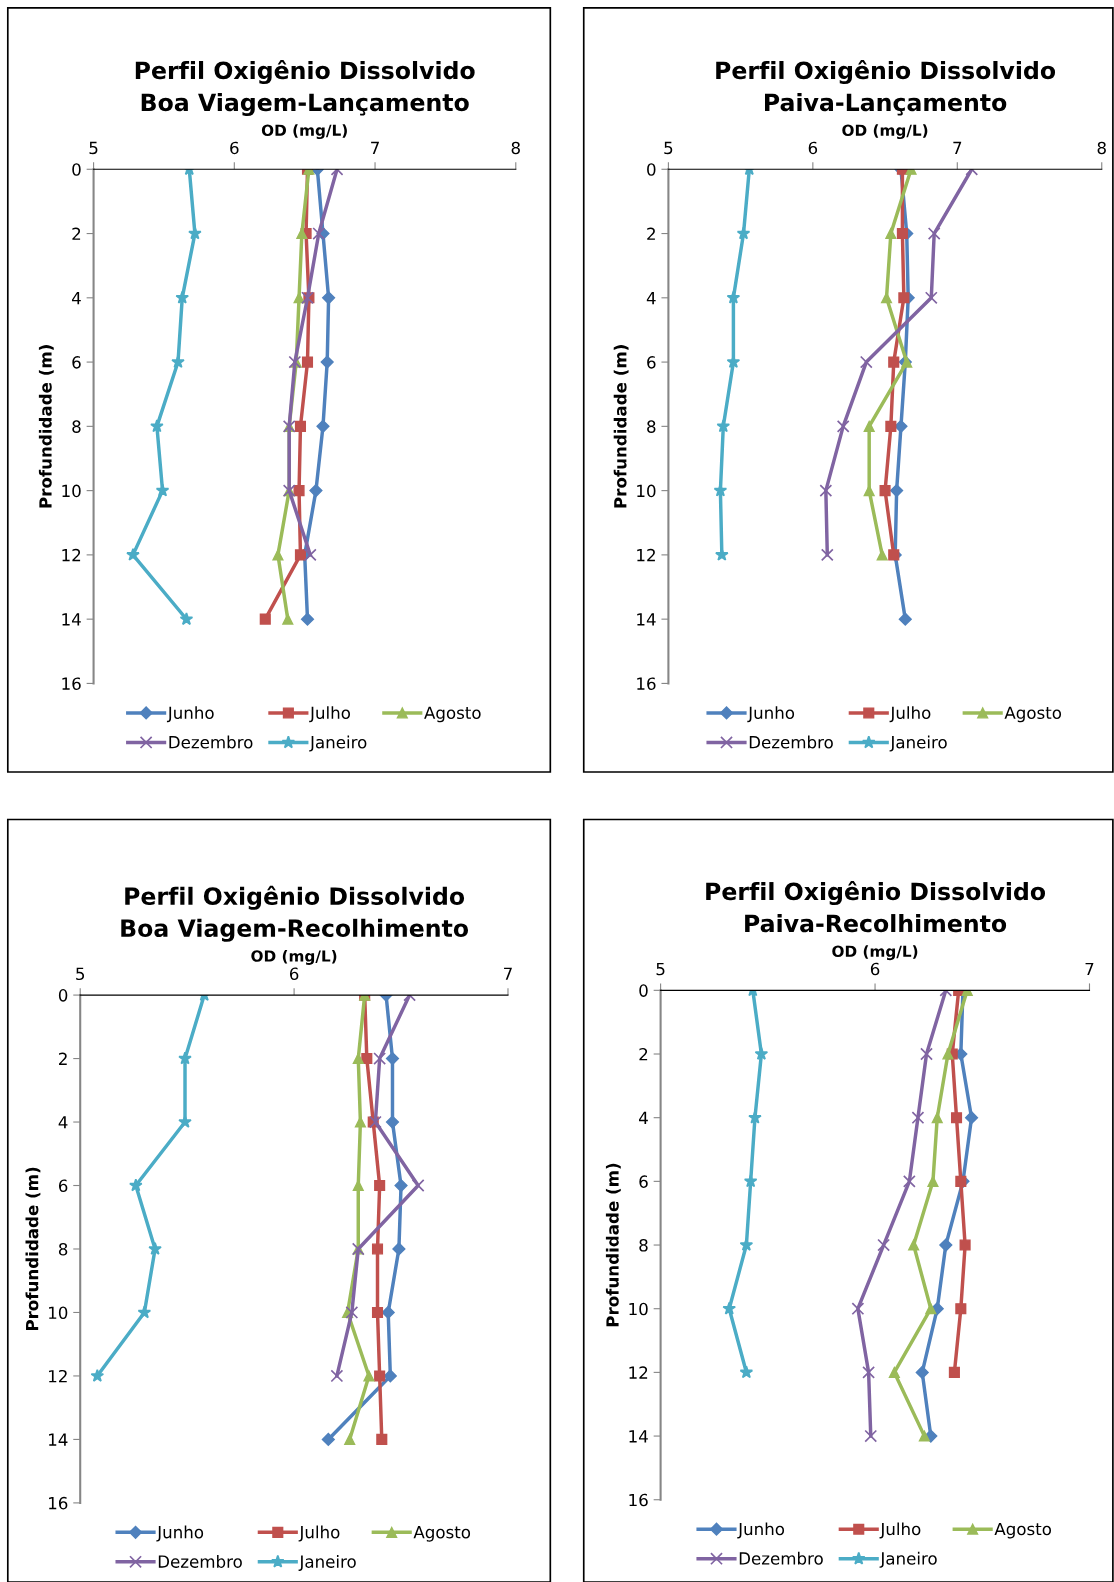  I want to click on chart-title: Perfil Oxigênio Dissolvido Paiva-Lançamento, so click(886, 88).